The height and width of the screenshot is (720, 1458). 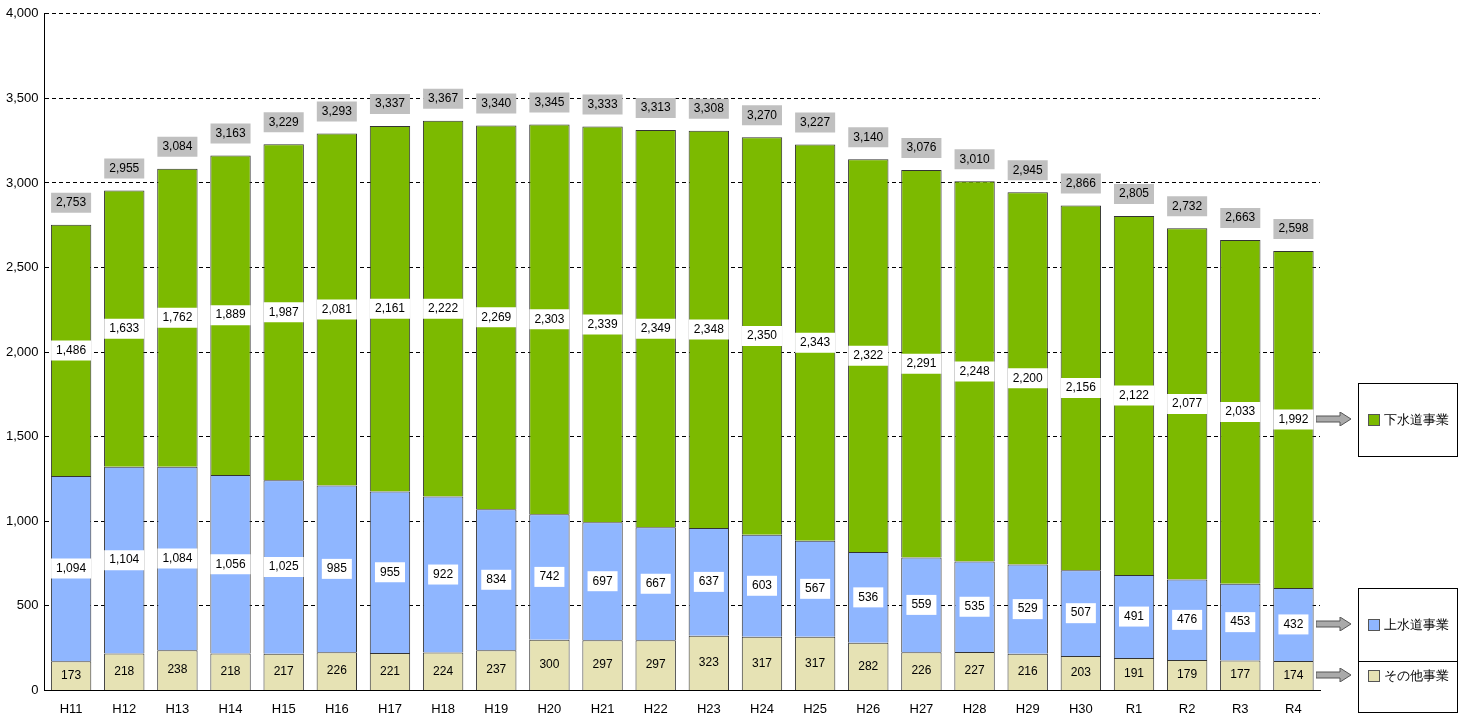 I want to click on data-label: 1,987, so click(x=284, y=311).